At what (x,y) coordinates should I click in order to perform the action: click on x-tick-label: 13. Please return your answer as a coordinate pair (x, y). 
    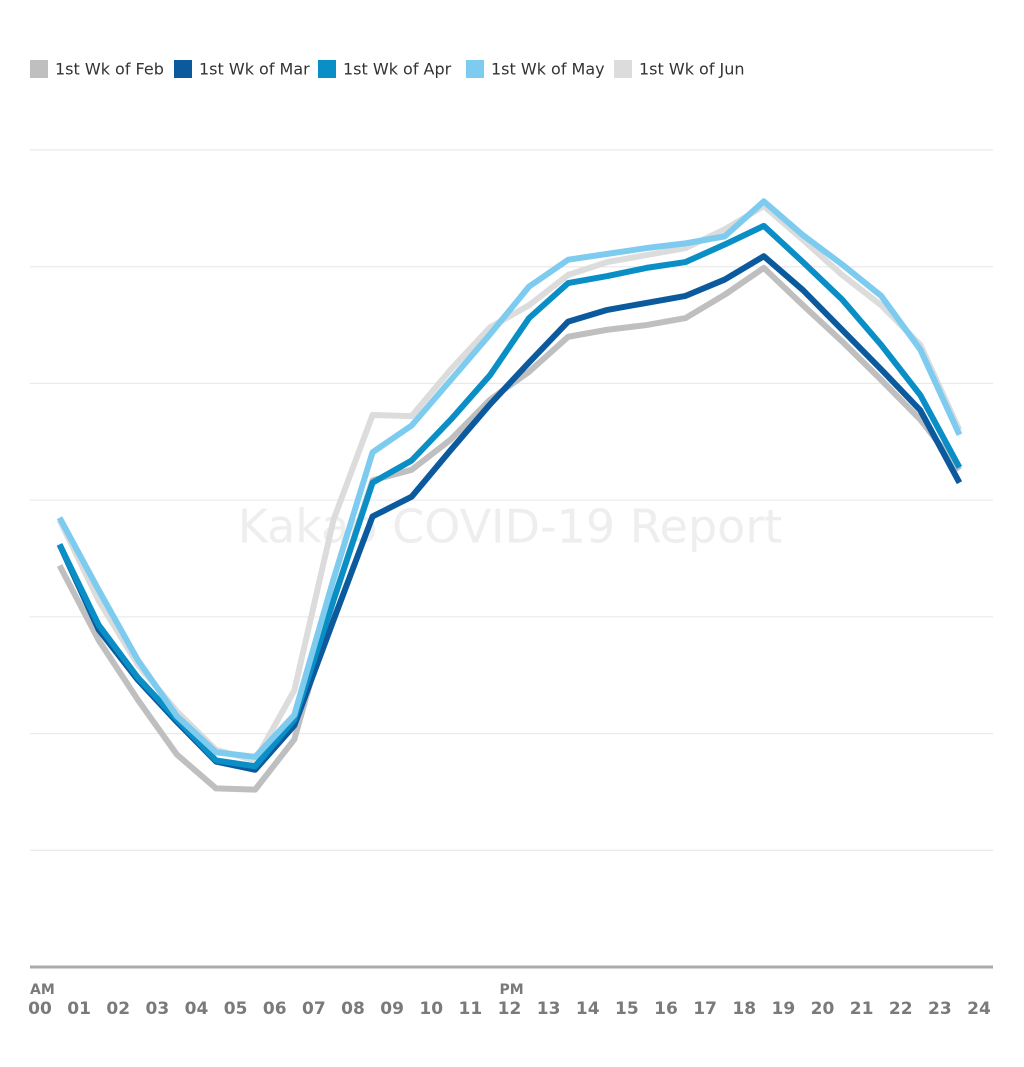
    Looking at the image, I should click on (549, 1009).